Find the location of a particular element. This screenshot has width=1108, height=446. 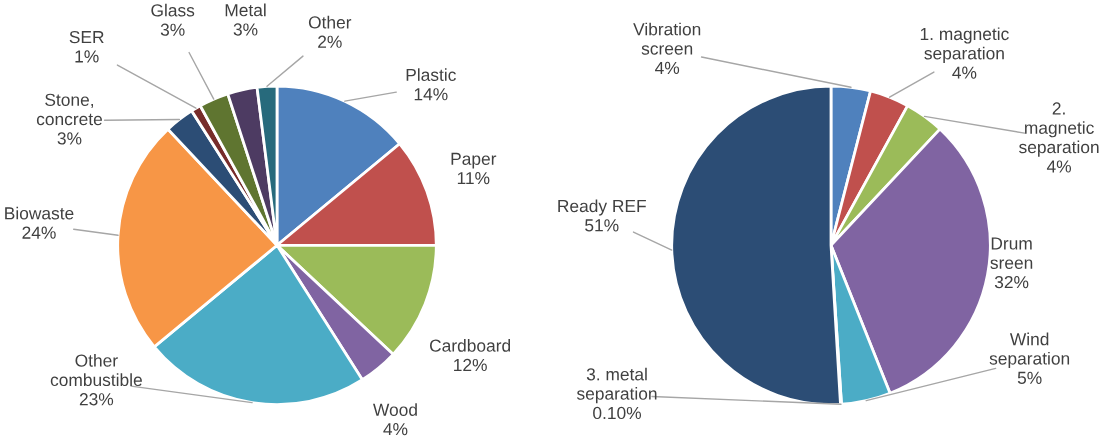

slice-label: 3. metal separation is located at coordinates (616, 385).